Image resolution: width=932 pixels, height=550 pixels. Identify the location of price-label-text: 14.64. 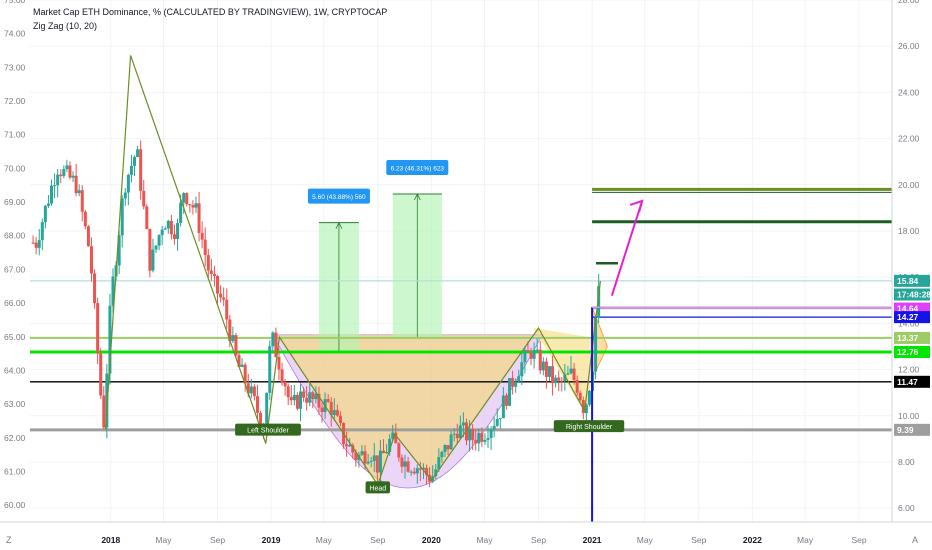
(908, 309).